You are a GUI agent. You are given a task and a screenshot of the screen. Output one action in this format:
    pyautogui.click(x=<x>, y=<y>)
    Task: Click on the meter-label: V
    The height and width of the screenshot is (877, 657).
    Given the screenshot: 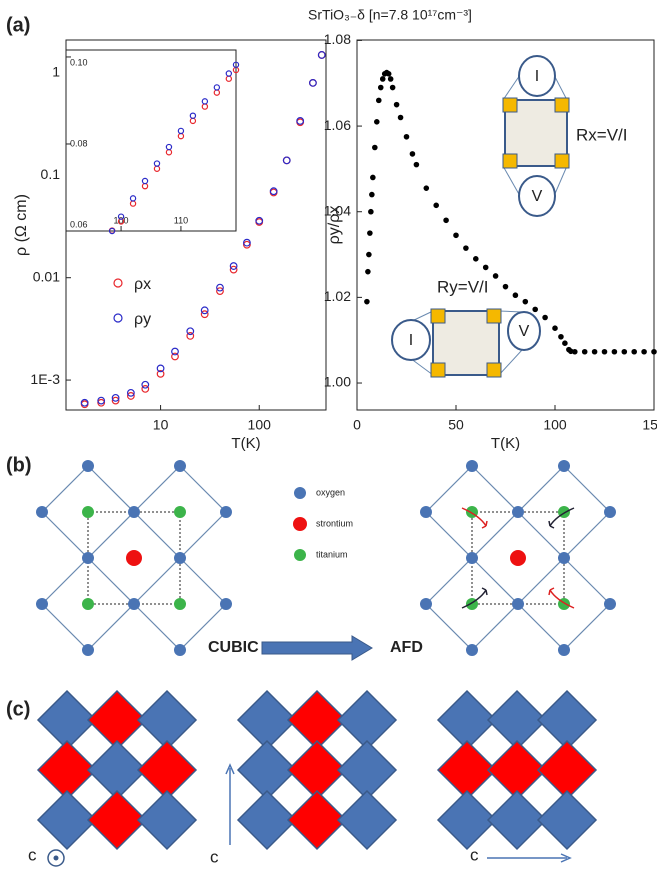 What is the action you would take?
    pyautogui.click(x=524, y=331)
    